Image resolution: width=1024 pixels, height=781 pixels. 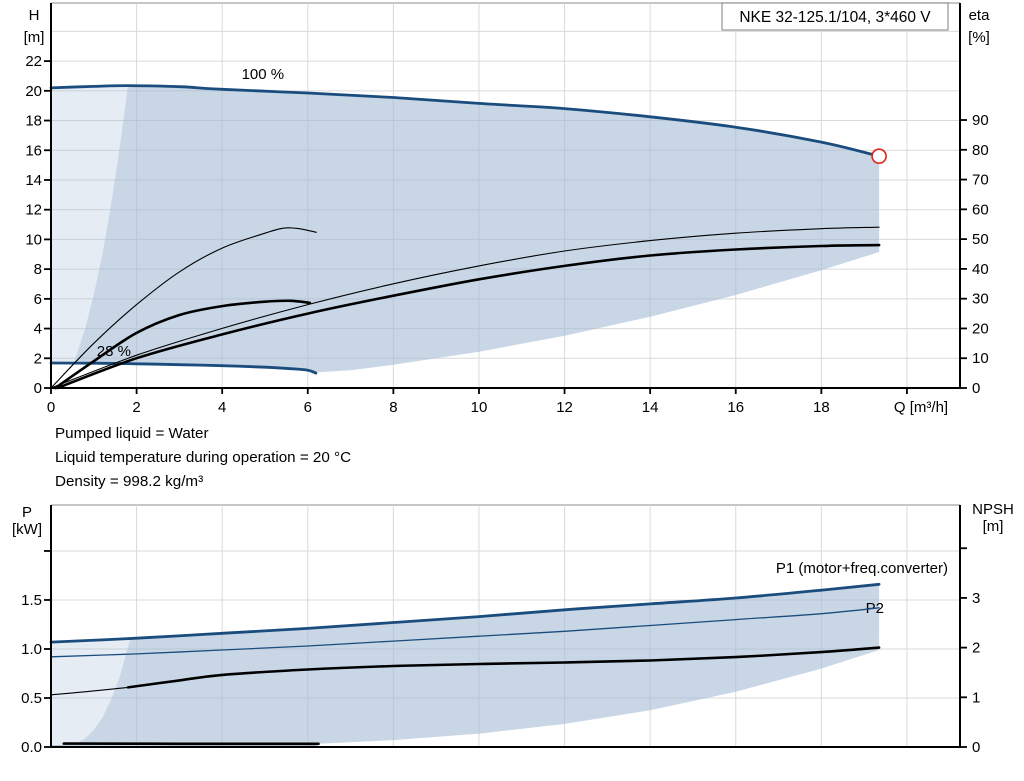 I want to click on curve-npsh, so click(x=503, y=667).